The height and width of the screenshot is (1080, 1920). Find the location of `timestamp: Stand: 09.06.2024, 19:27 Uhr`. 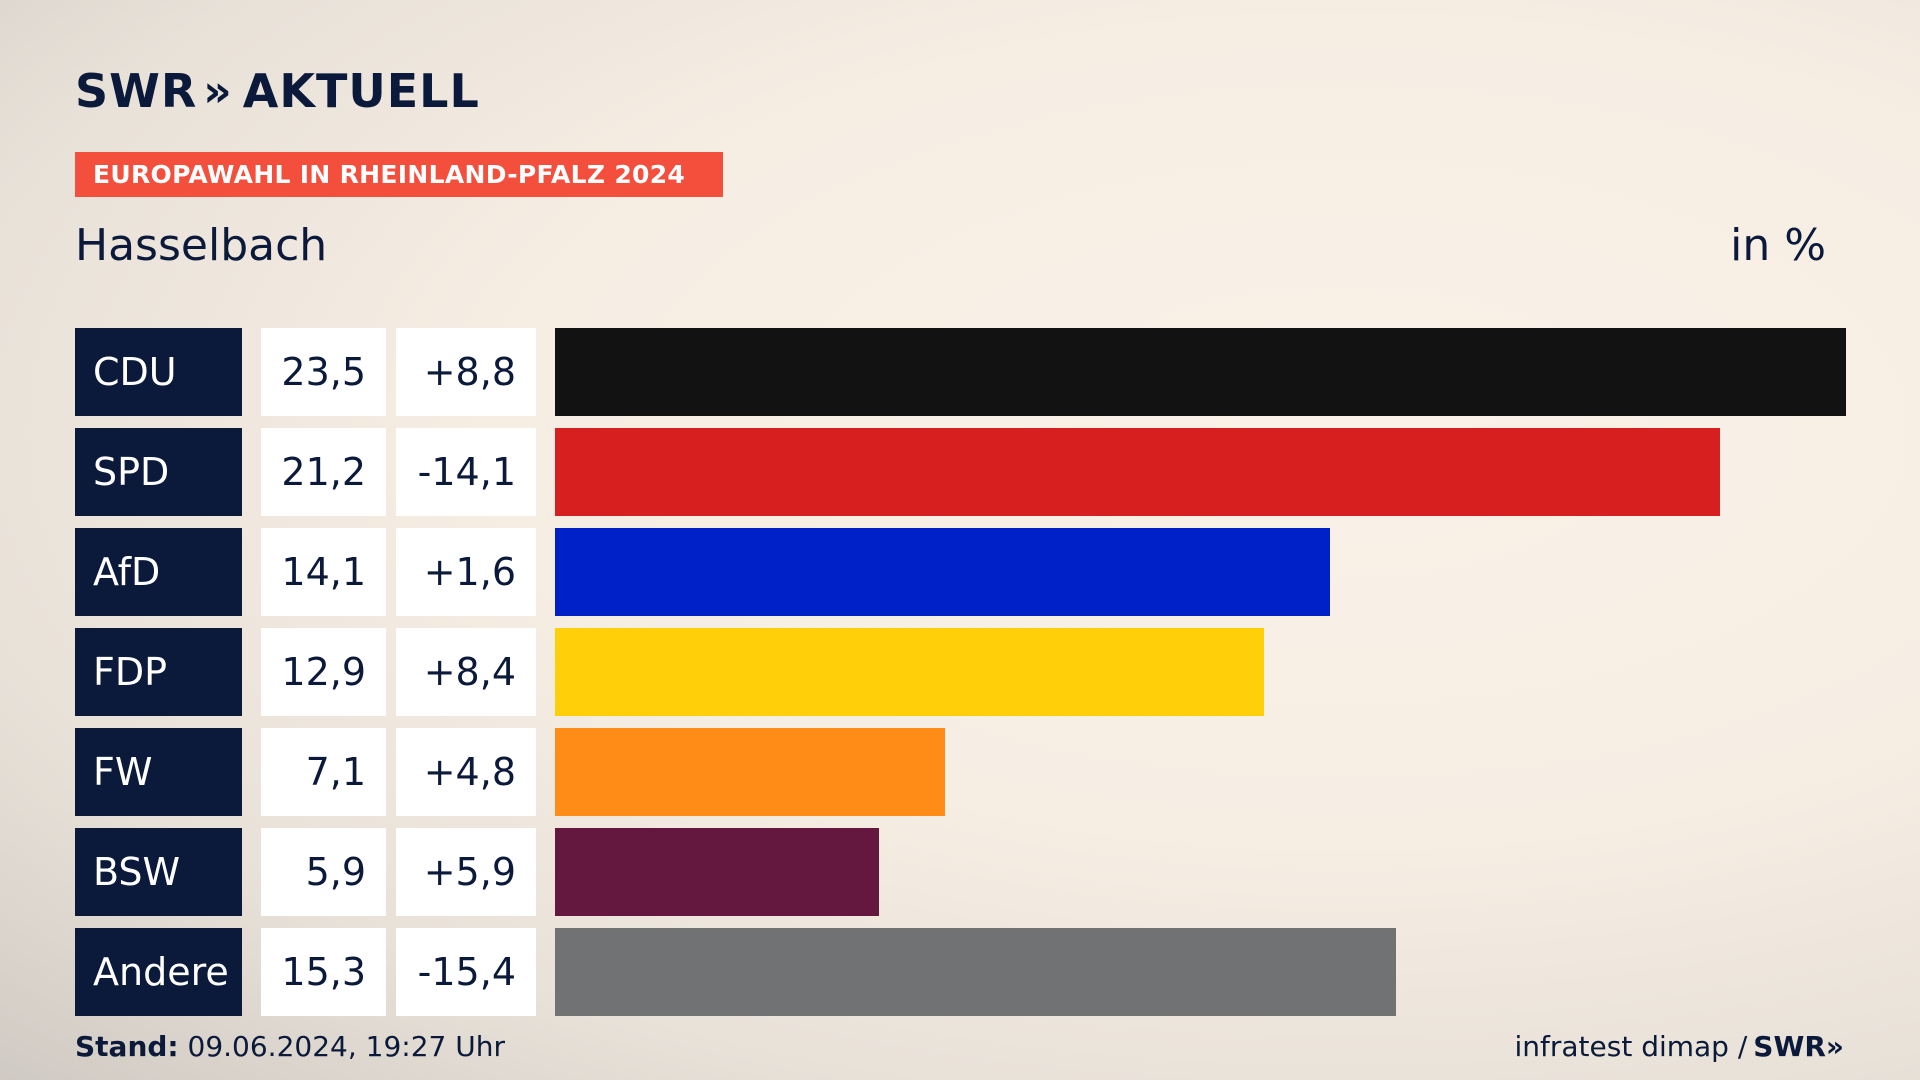

timestamp: Stand: 09.06.2024, 19:27 Uhr is located at coordinates (290, 1046).